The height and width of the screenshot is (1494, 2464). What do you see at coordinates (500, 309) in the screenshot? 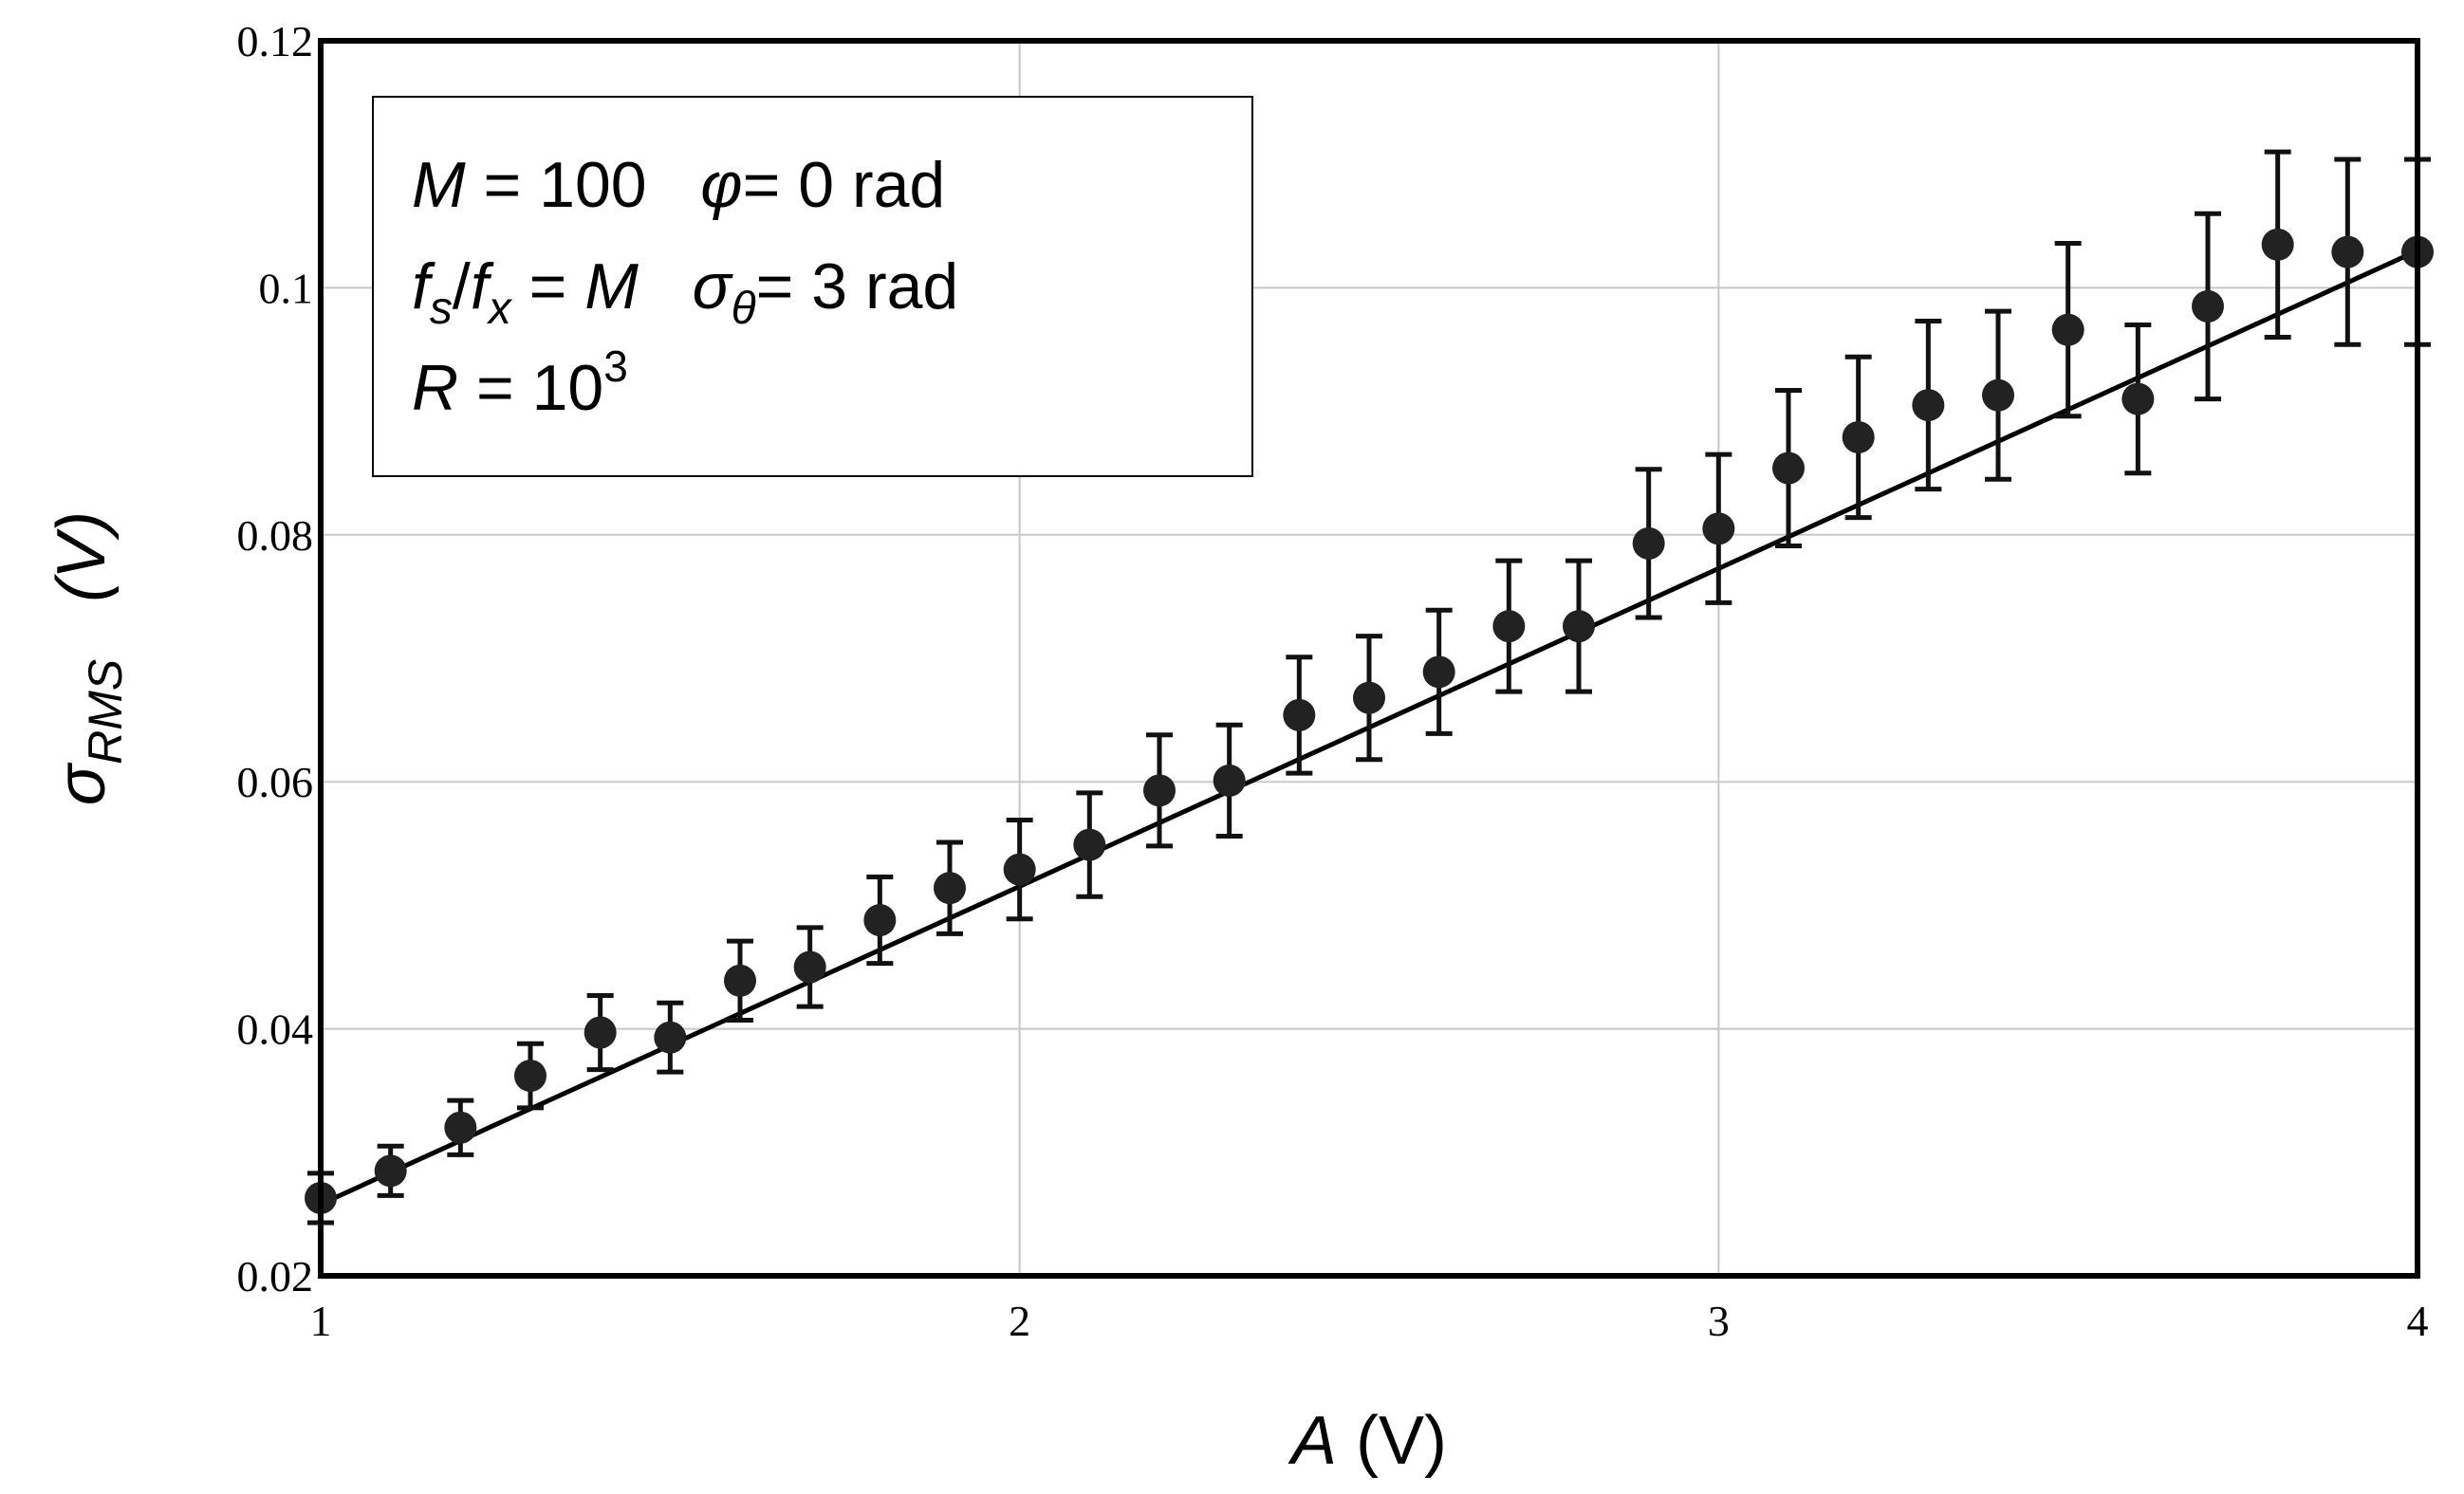
I see `annotation-f-sub-x: x` at bounding box center [500, 309].